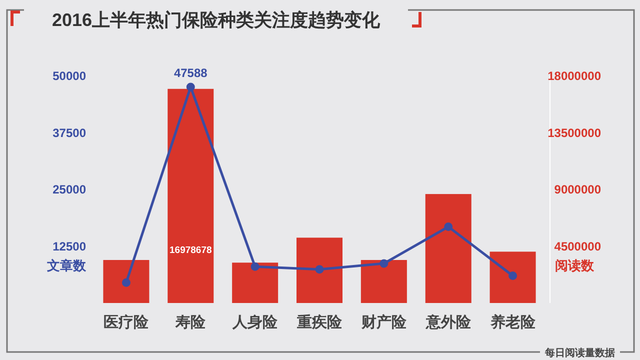  What do you see at coordinates (127, 322) in the screenshot?
I see `x-tick-label: 医疗险` at bounding box center [127, 322].